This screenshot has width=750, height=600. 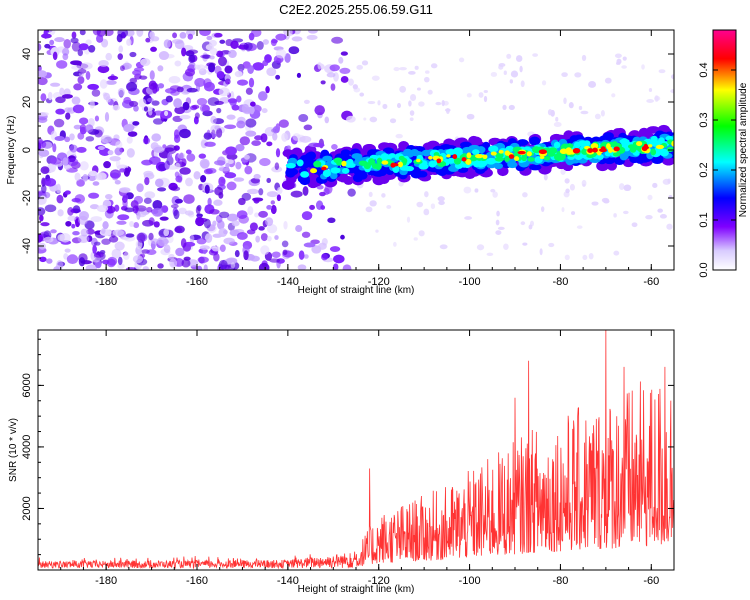 What do you see at coordinates (470, 581) in the screenshot?
I see `snr-x-tick-label: -100` at bounding box center [470, 581].